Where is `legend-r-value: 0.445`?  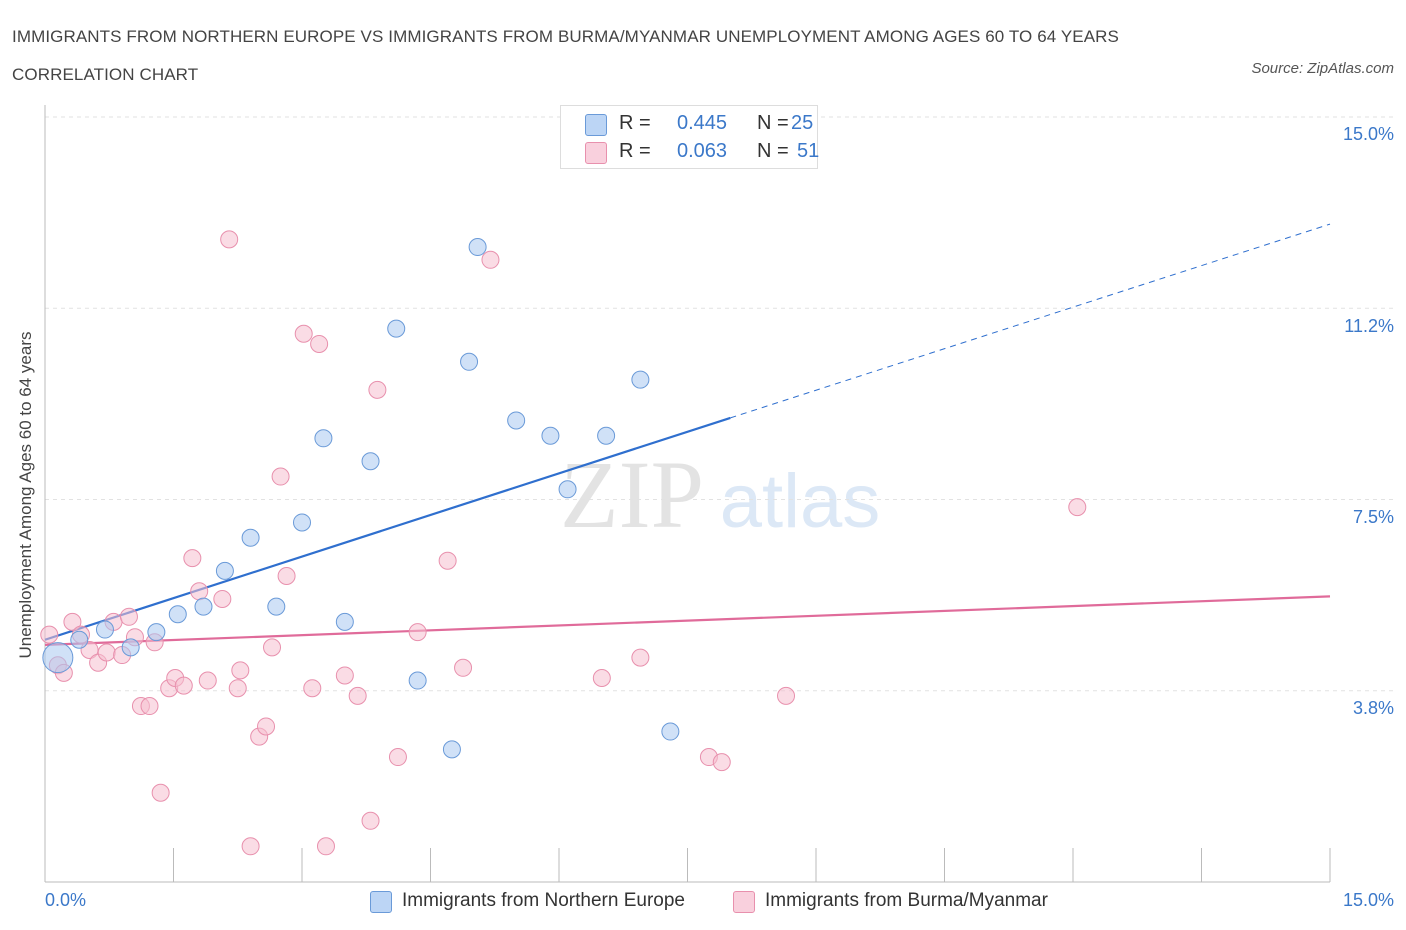
legend-r-value: 0.445 is located at coordinates (702, 123).